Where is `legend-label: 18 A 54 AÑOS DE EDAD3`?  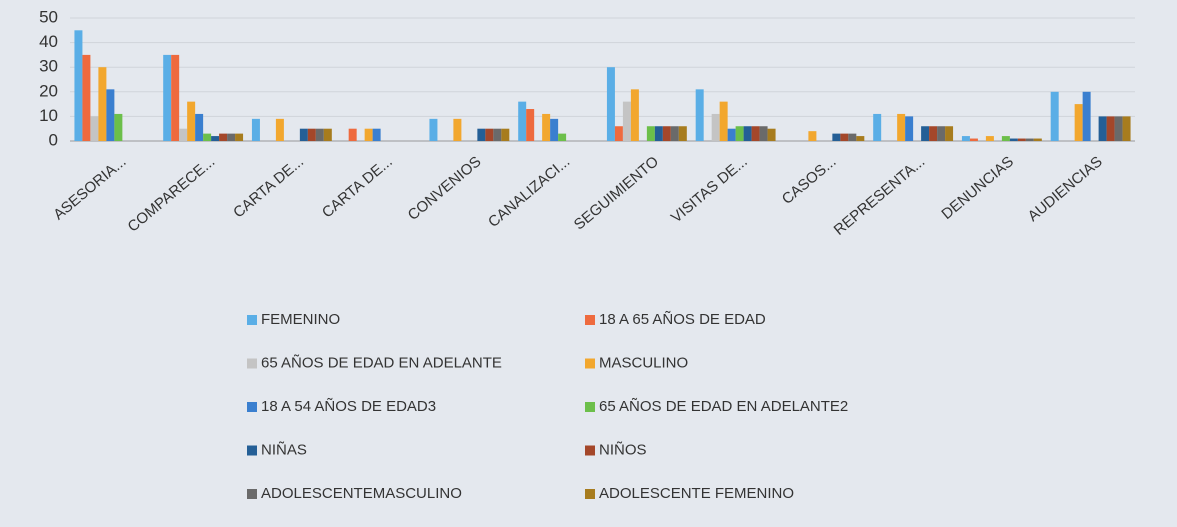
legend-label: 18 A 54 AÑOS DE EDAD3 is located at coordinates (348, 406).